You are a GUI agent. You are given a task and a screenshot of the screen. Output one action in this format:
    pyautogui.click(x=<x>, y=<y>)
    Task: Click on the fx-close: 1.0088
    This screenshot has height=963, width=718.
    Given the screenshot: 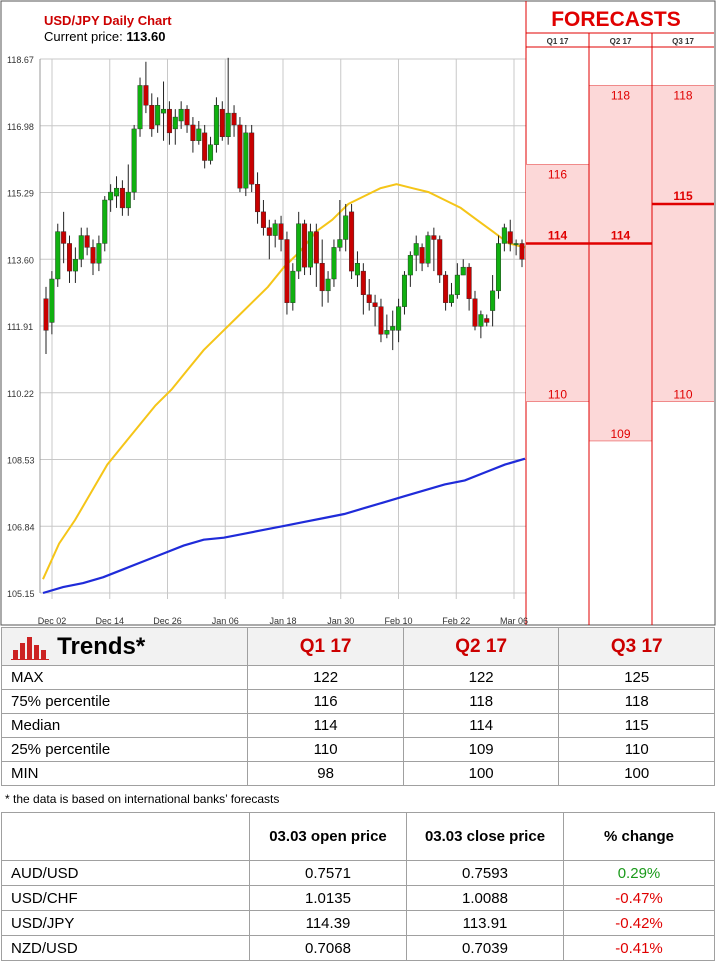 What is the action you would take?
    pyautogui.click(x=485, y=898)
    